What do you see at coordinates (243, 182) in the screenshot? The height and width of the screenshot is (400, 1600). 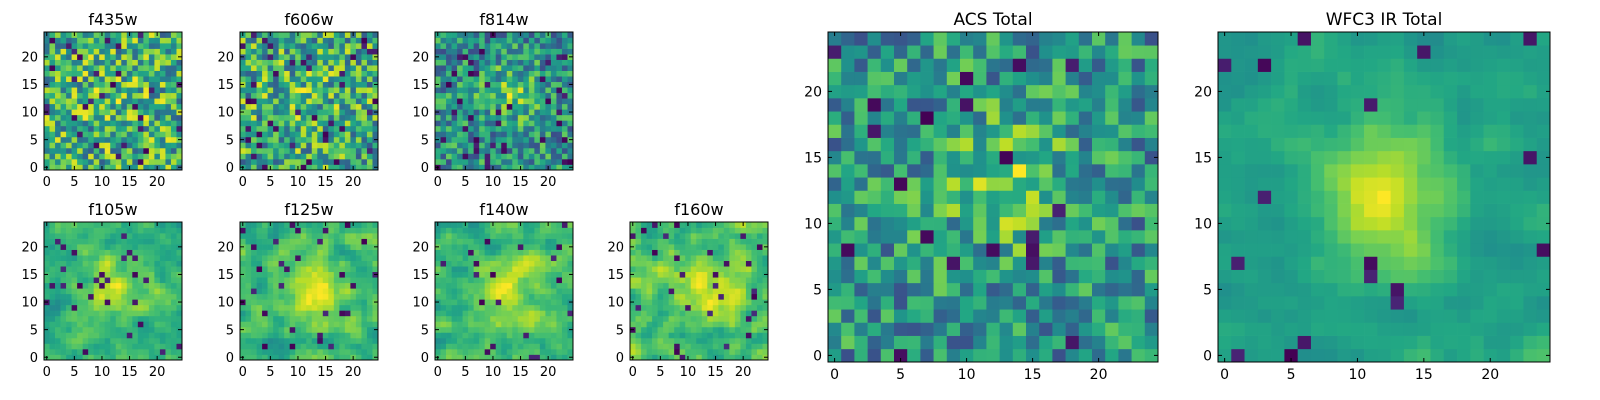 I see `x-tick-label: 0` at bounding box center [243, 182].